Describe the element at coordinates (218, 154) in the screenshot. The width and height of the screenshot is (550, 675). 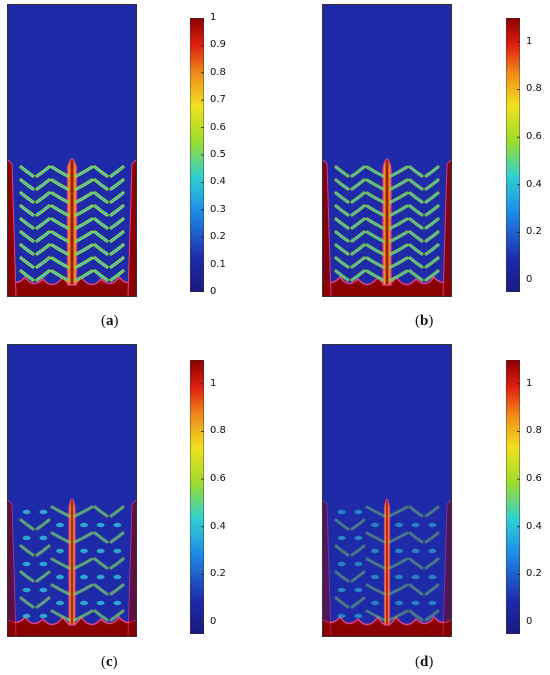
I see `colorbar-tick-label: 0.5` at that location.